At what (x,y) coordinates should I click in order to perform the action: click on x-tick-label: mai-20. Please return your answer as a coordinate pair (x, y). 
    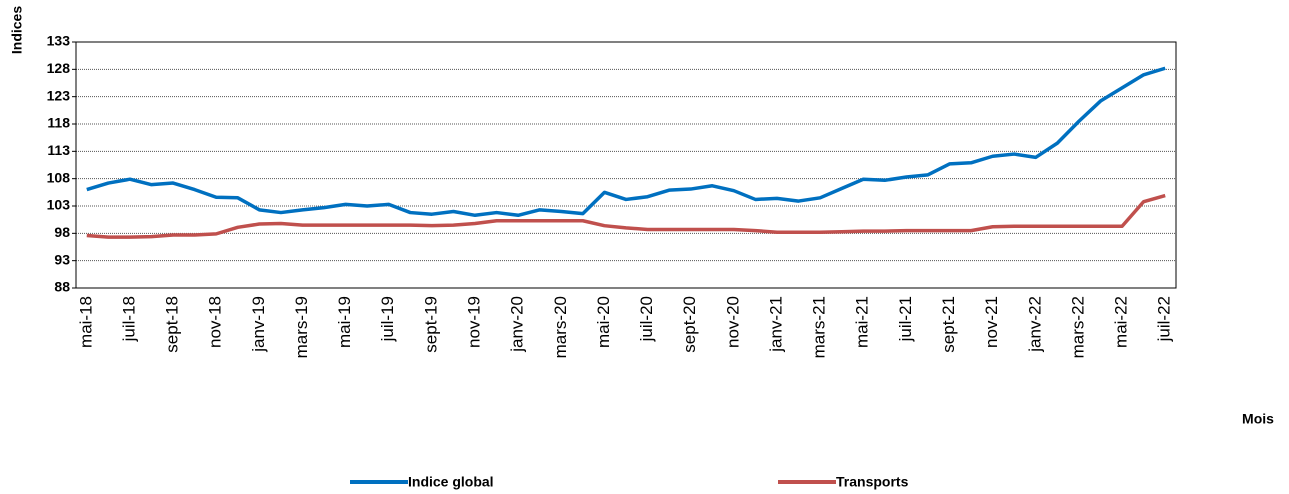
    Looking at the image, I should click on (603, 322).